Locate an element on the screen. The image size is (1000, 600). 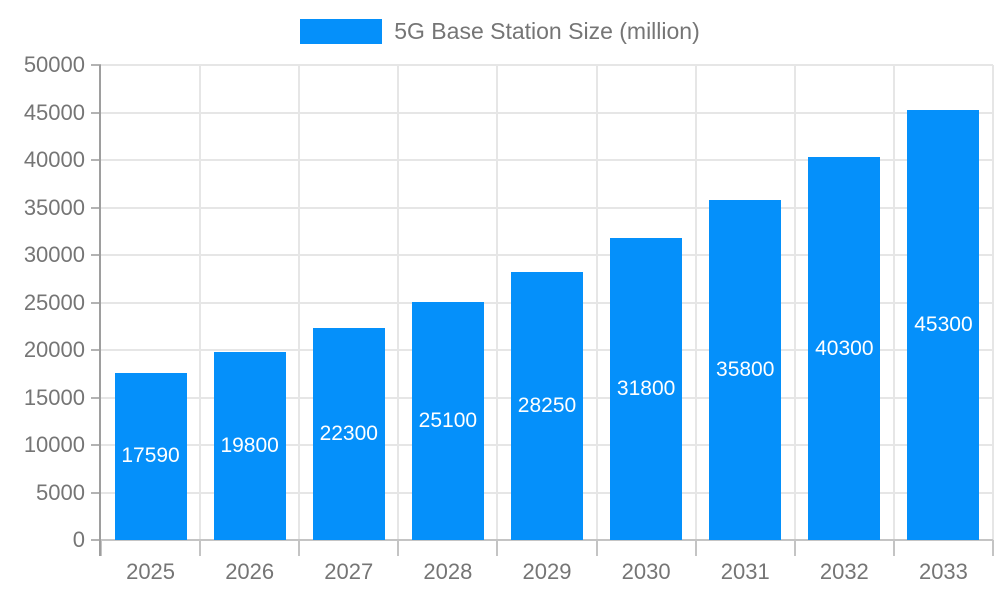
y-tick-label: 45000 is located at coordinates (54, 112).